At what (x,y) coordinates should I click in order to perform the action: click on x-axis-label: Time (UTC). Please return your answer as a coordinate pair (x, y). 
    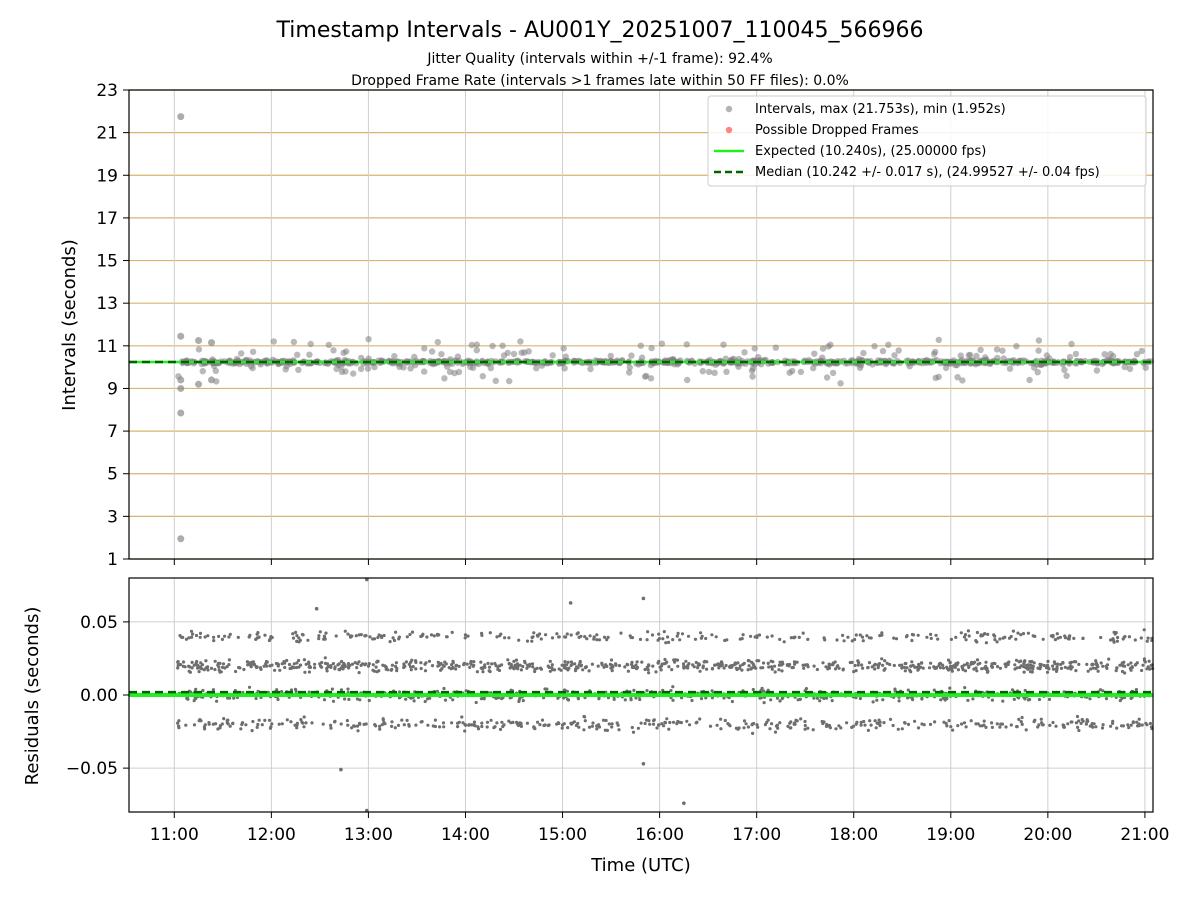
    Looking at the image, I should click on (640, 865).